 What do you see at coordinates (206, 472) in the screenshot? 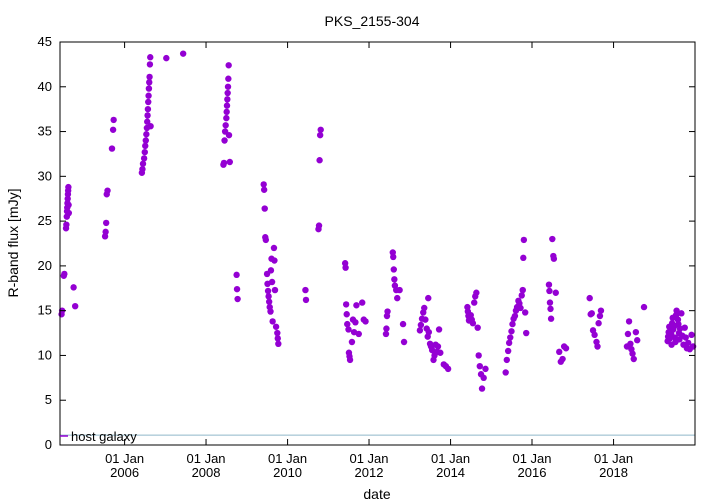
I see `x-tick-label-line2: 2008` at bounding box center [206, 472].